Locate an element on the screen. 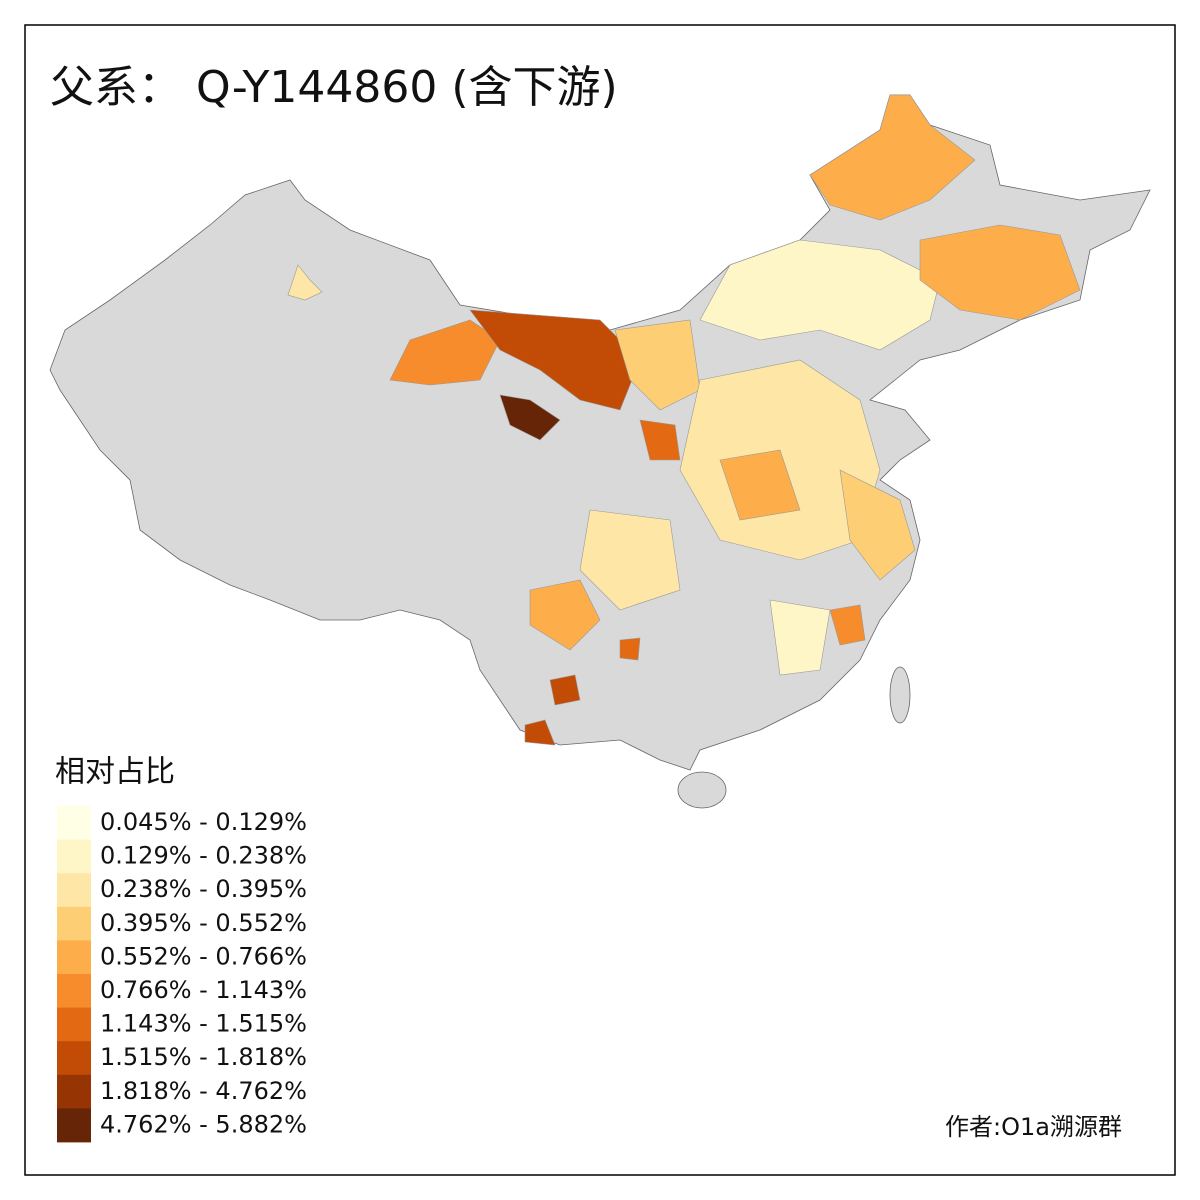 This screenshot has width=1200, height=1200. legend-label: 1.818% - 4.762% is located at coordinates (203, 1091).